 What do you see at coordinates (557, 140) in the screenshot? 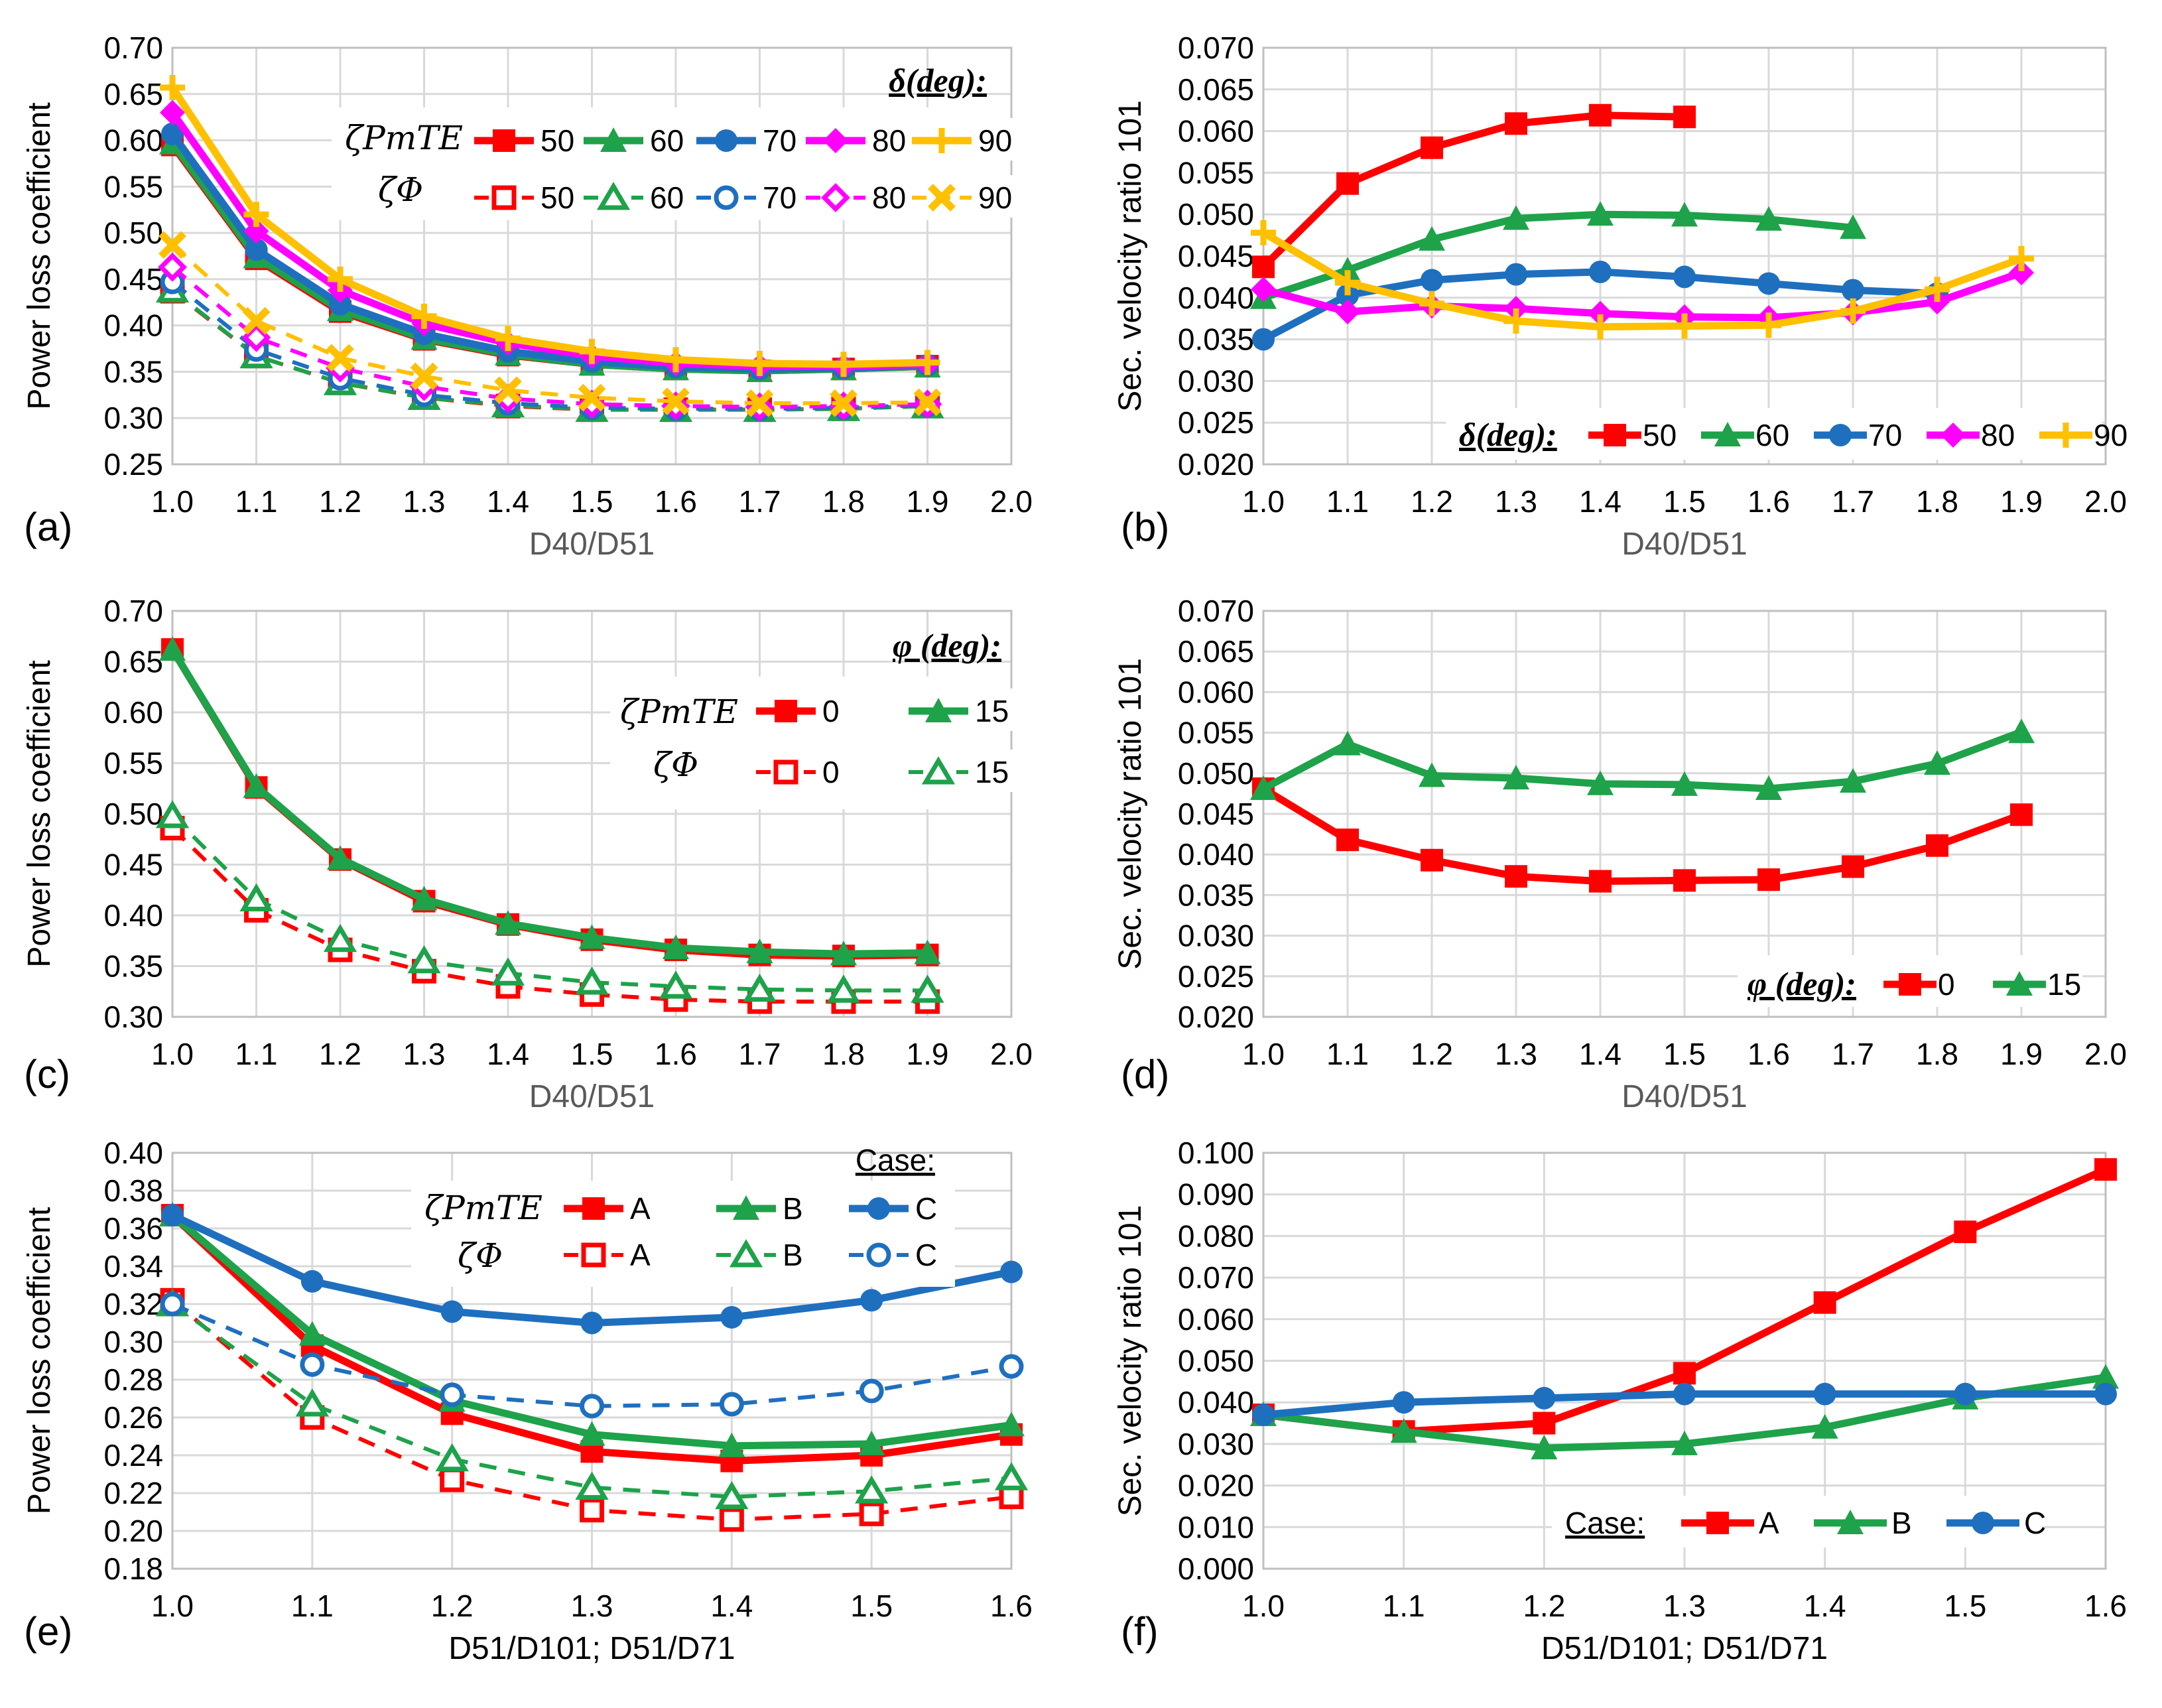
I see `legend-label: 50` at bounding box center [557, 140].